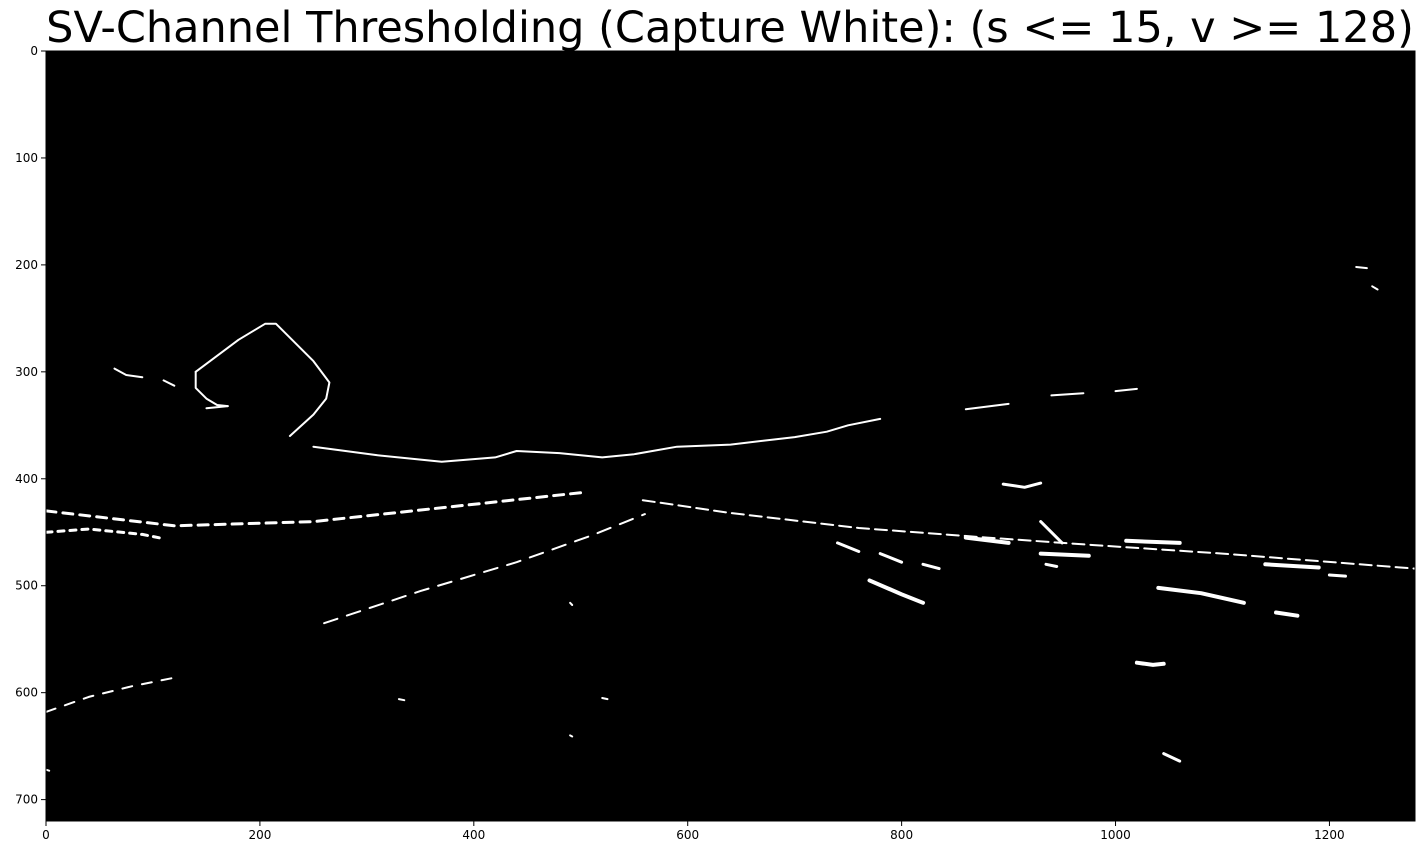 This screenshot has height=855, width=1428. Describe the element at coordinates (473, 835) in the screenshot. I see `x-tick-label: 400` at that location.